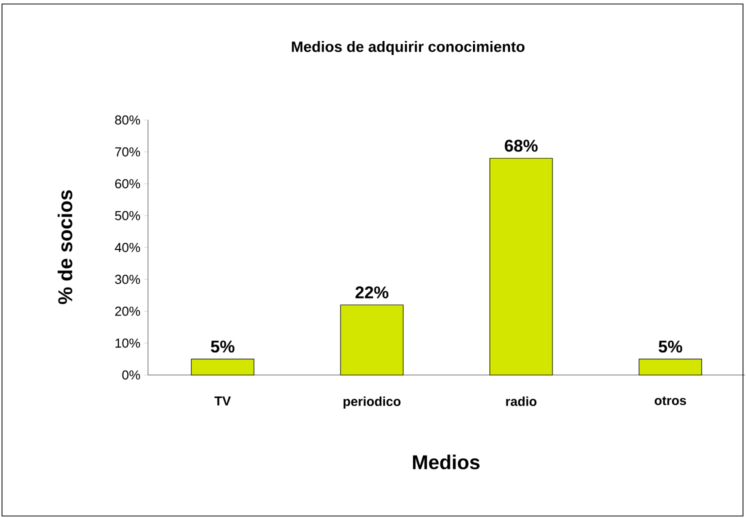 This screenshot has height=518, width=747. What do you see at coordinates (127, 215) in the screenshot?
I see `y-tick-label: 50%` at bounding box center [127, 215].